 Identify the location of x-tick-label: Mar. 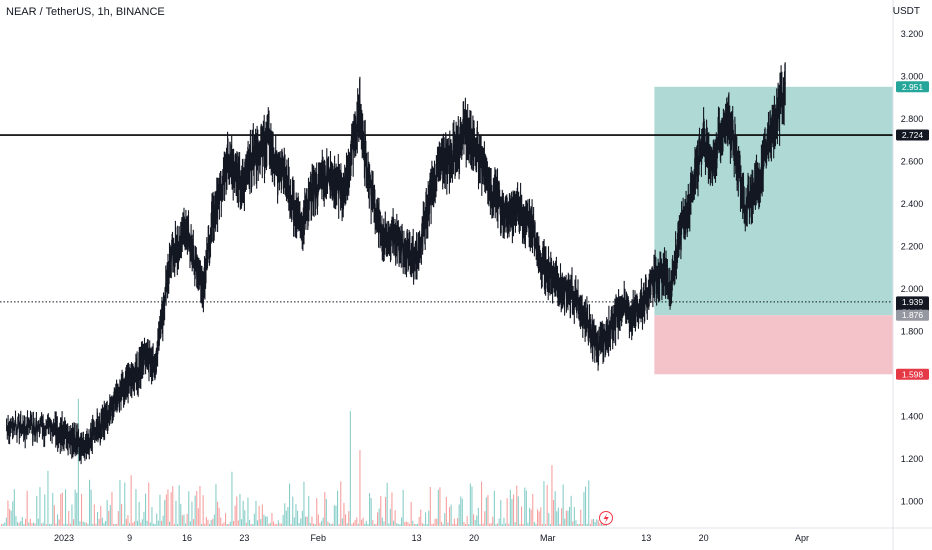
(548, 538).